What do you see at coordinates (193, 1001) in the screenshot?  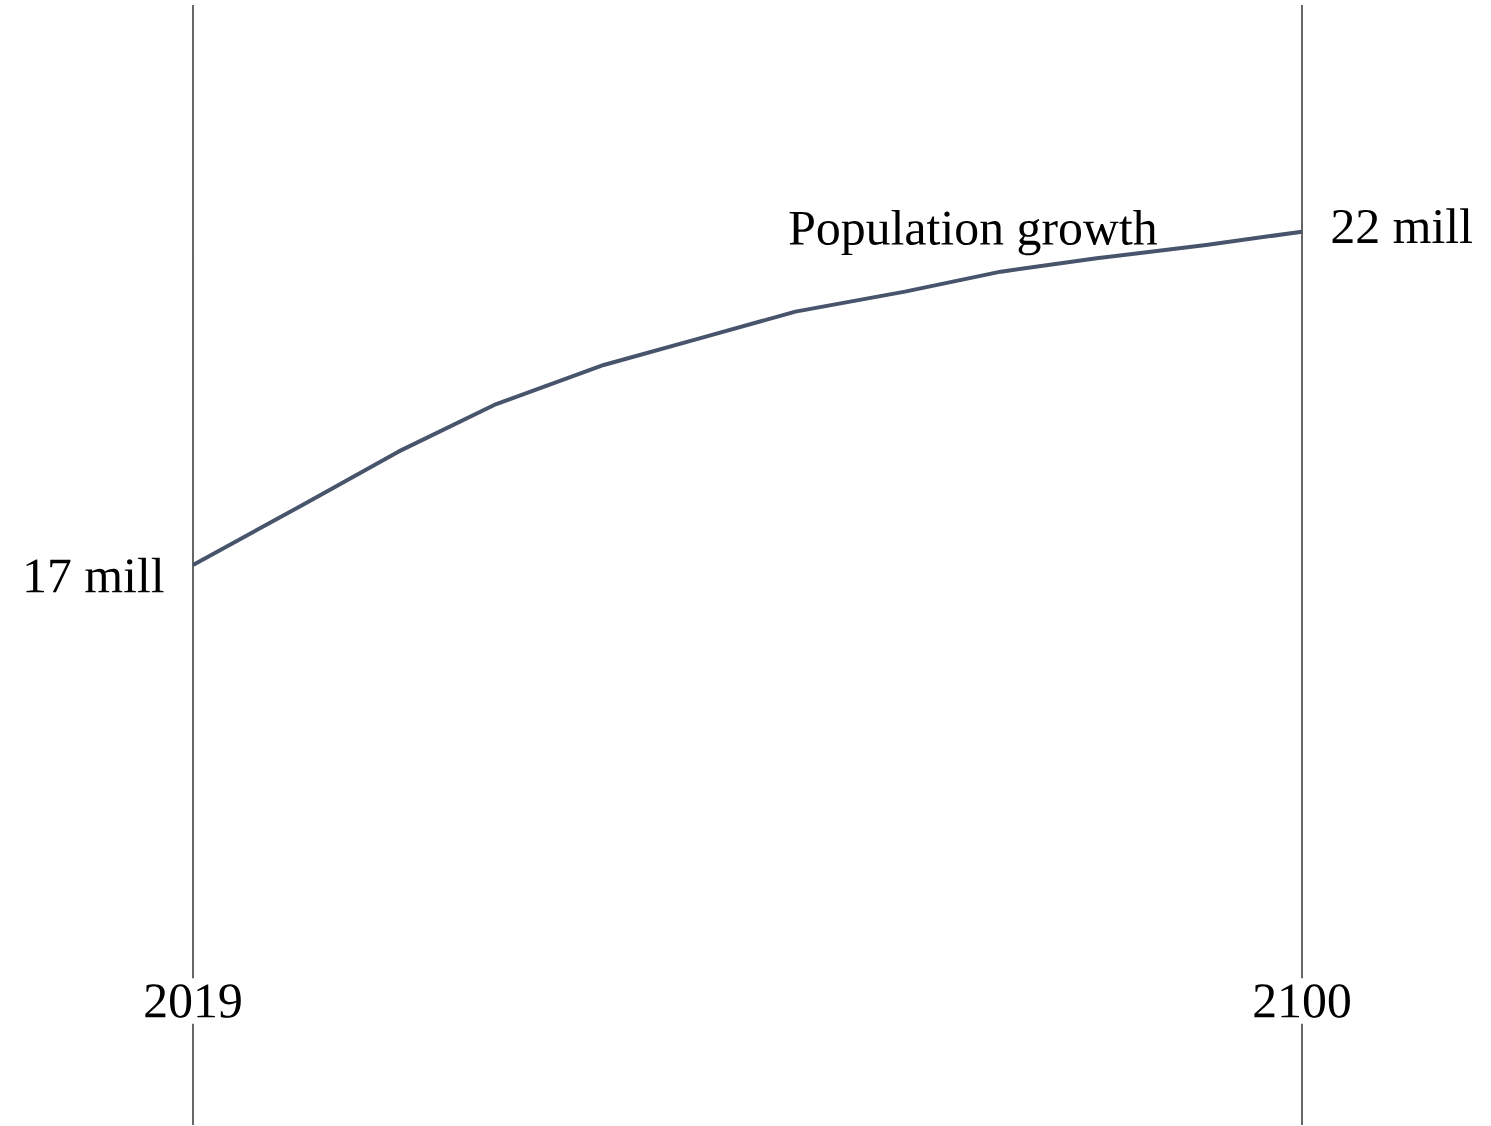 I see `x-tick-label: 2019` at bounding box center [193, 1001].